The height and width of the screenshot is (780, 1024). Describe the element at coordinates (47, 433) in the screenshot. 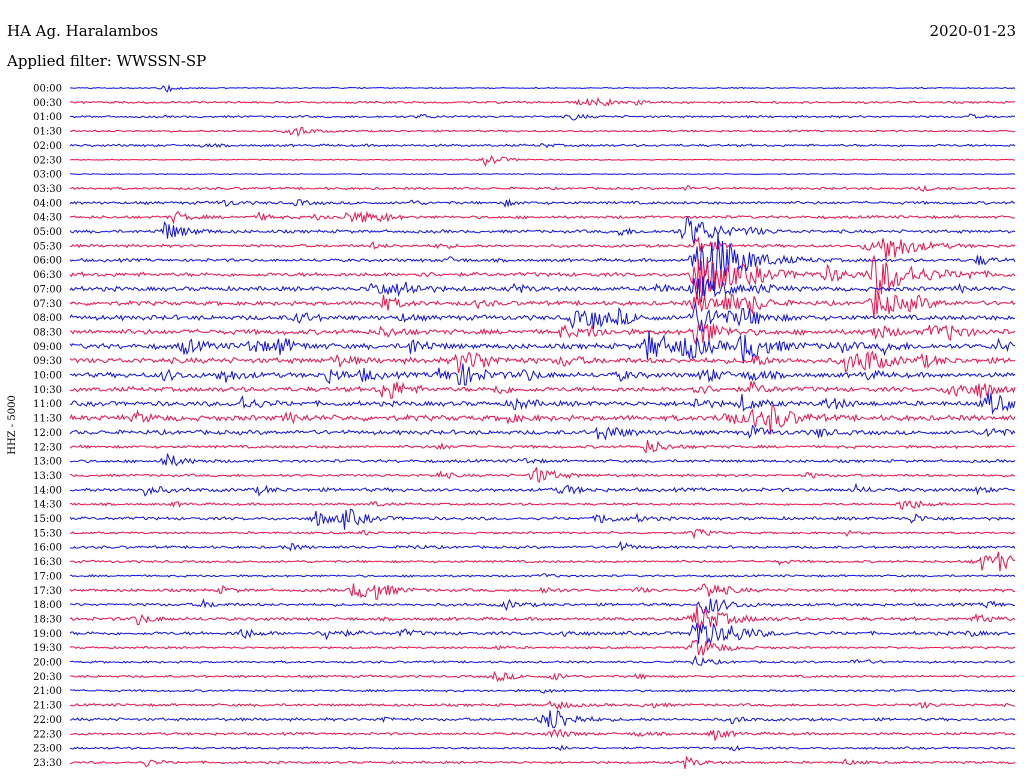

I see `time-tick-label: 12:00` at that location.